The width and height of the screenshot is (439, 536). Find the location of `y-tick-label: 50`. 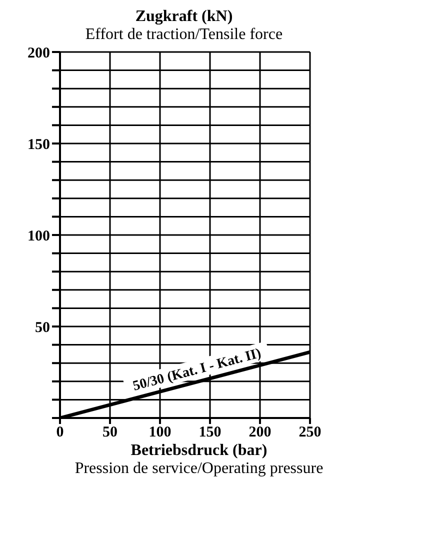

y-tick-label: 50 is located at coordinates (42, 328).